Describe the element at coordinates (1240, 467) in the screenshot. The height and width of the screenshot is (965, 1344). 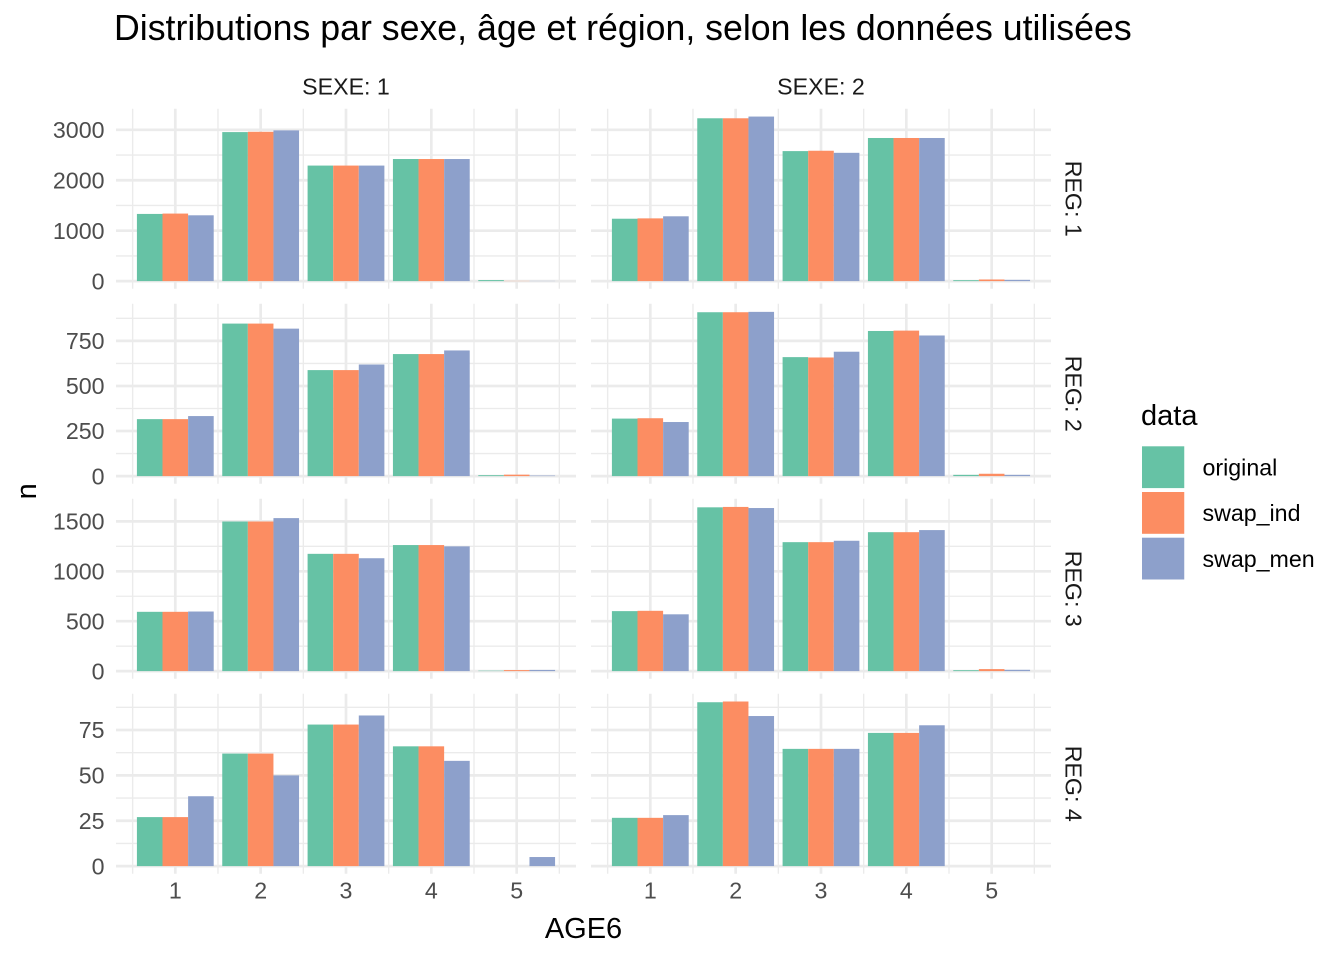
I see `svg-text: original` at that location.